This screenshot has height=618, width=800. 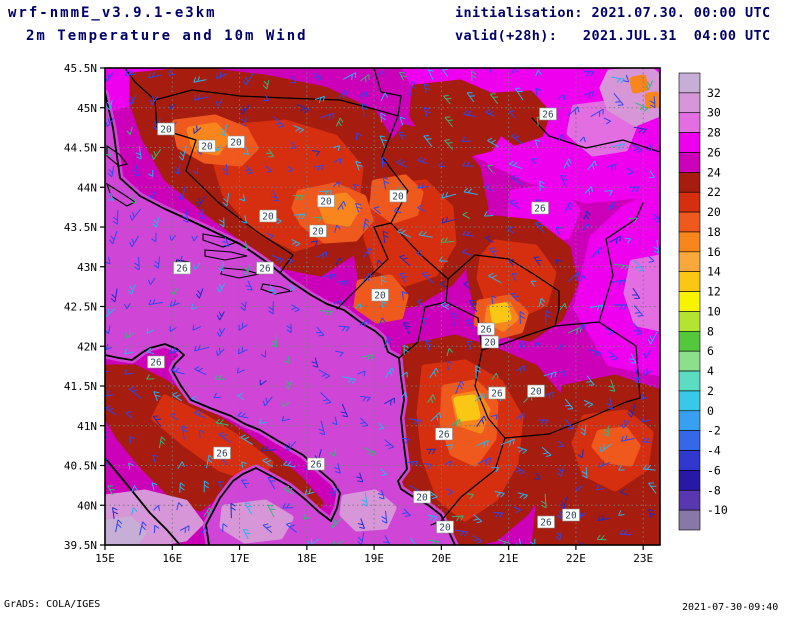 What do you see at coordinates (307, 558) in the screenshot?
I see `axis-text: 18E` at bounding box center [307, 558].